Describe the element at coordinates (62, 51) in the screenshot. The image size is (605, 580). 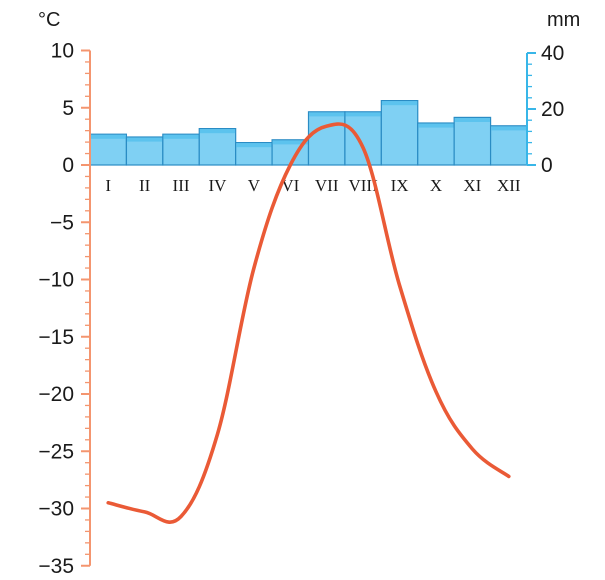
I see `left-tick-label: 10` at that location.